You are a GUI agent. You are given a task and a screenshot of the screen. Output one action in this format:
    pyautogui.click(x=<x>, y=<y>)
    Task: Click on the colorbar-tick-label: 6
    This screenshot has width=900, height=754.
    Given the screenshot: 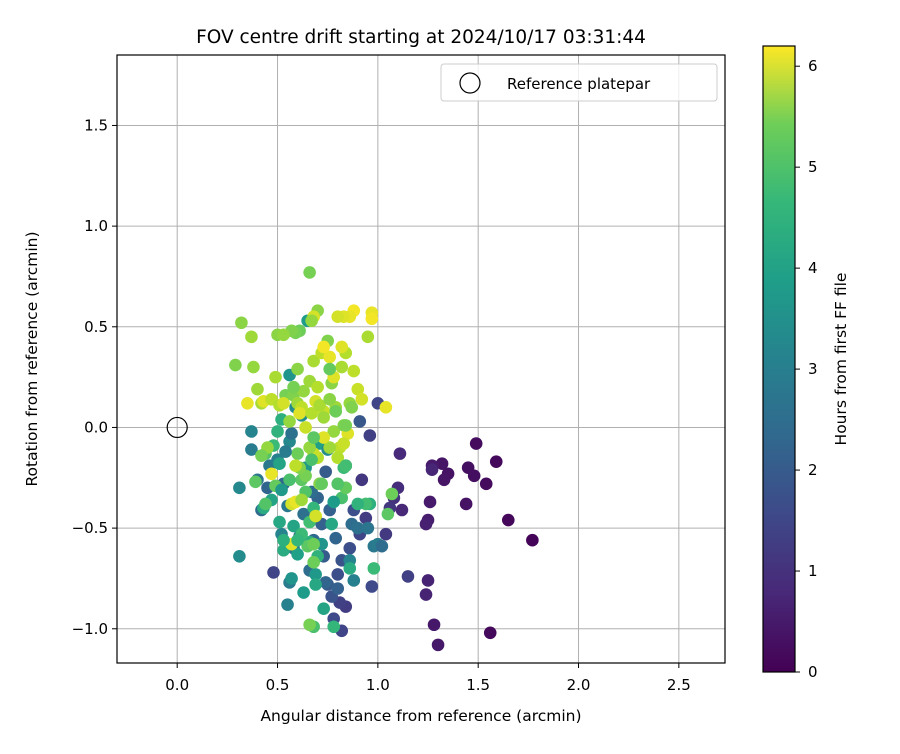 What is the action you would take?
    pyautogui.click(x=813, y=66)
    